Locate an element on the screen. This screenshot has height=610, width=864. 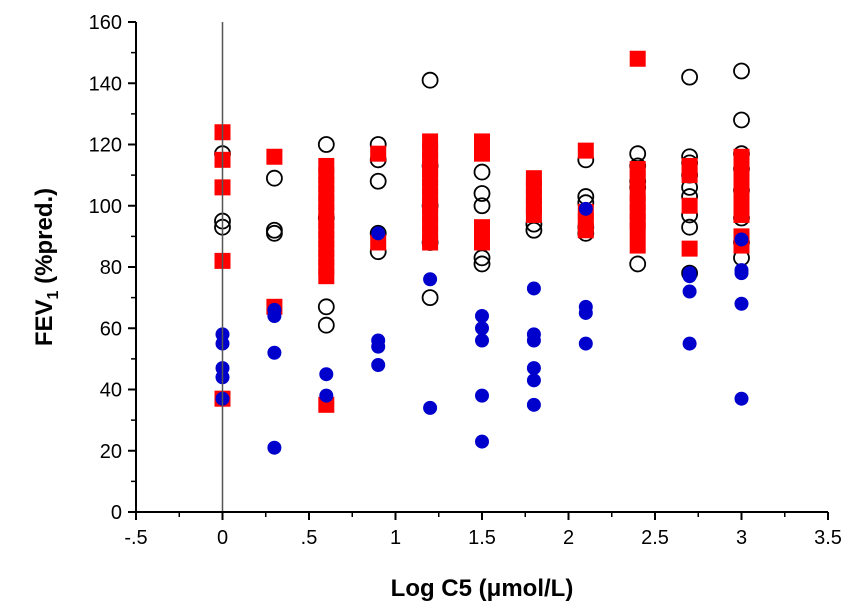
y-axis-title-suffix: (%pred.) is located at coordinates (44, 239).